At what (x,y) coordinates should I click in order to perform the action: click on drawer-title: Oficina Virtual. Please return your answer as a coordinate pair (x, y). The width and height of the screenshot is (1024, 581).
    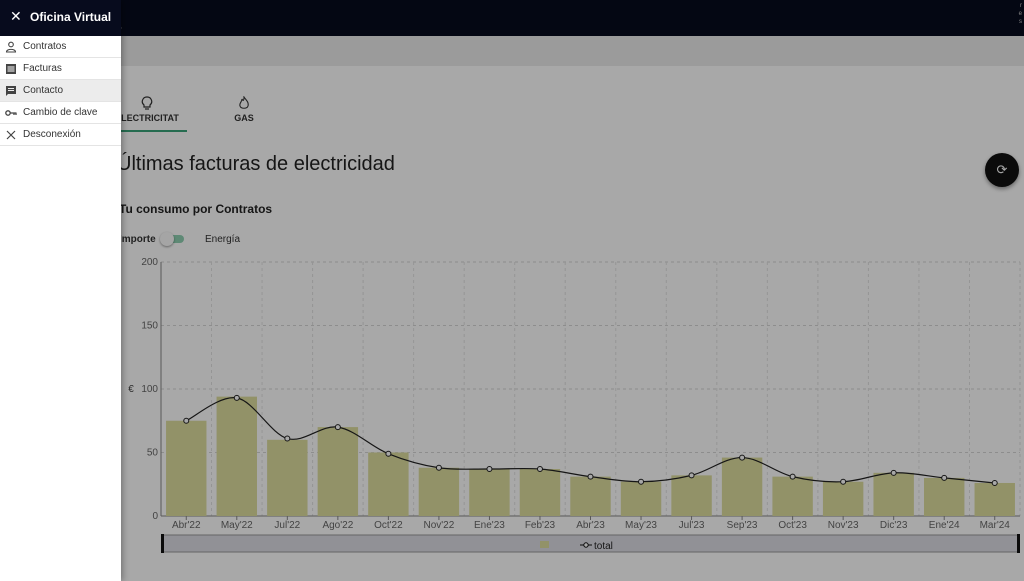
    Looking at the image, I should click on (71, 17).